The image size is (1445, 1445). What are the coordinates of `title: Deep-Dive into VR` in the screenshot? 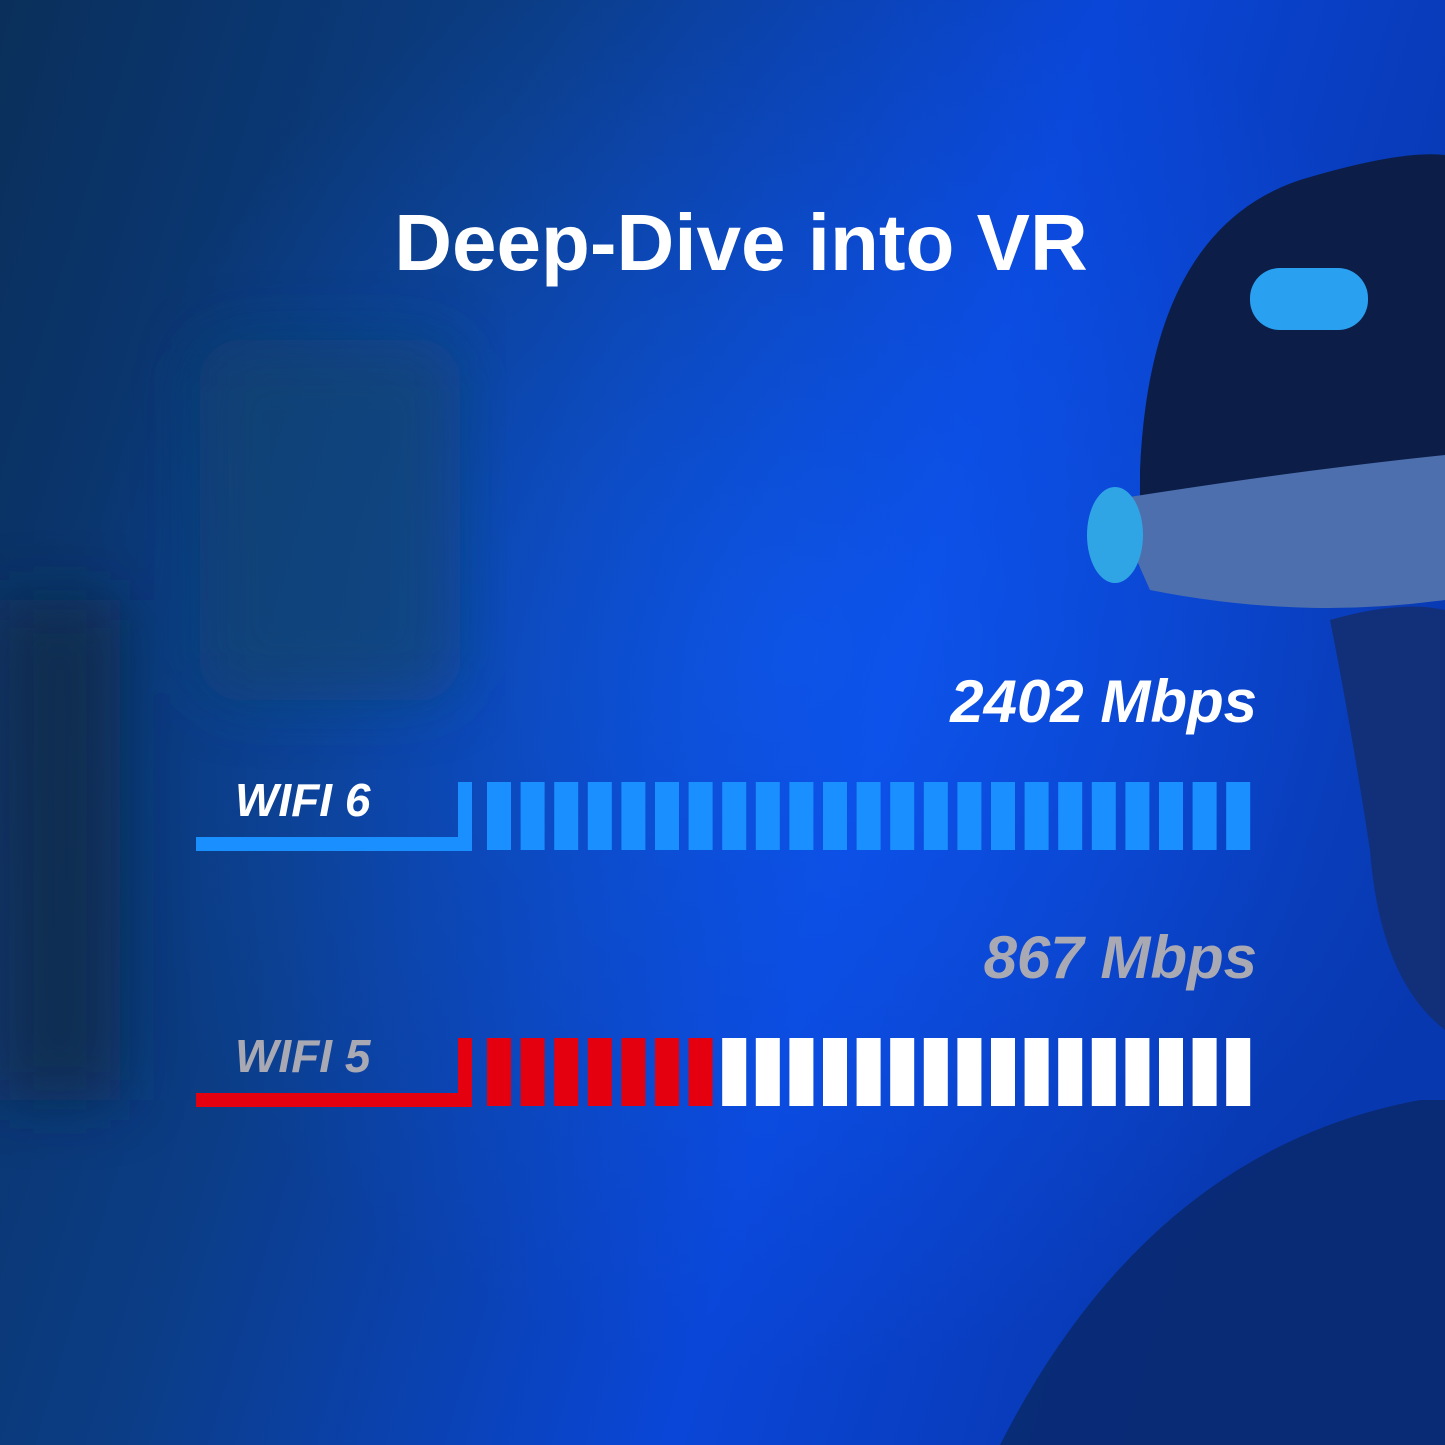 It's located at (740, 242).